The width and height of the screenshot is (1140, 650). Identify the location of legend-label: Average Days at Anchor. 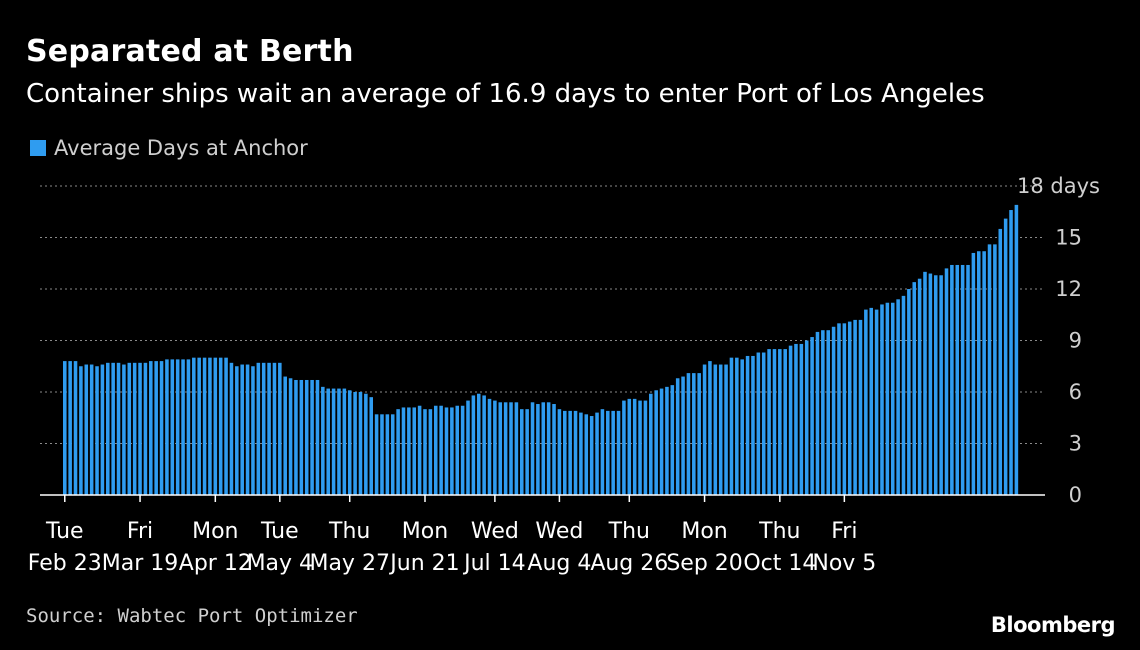
(181, 148).